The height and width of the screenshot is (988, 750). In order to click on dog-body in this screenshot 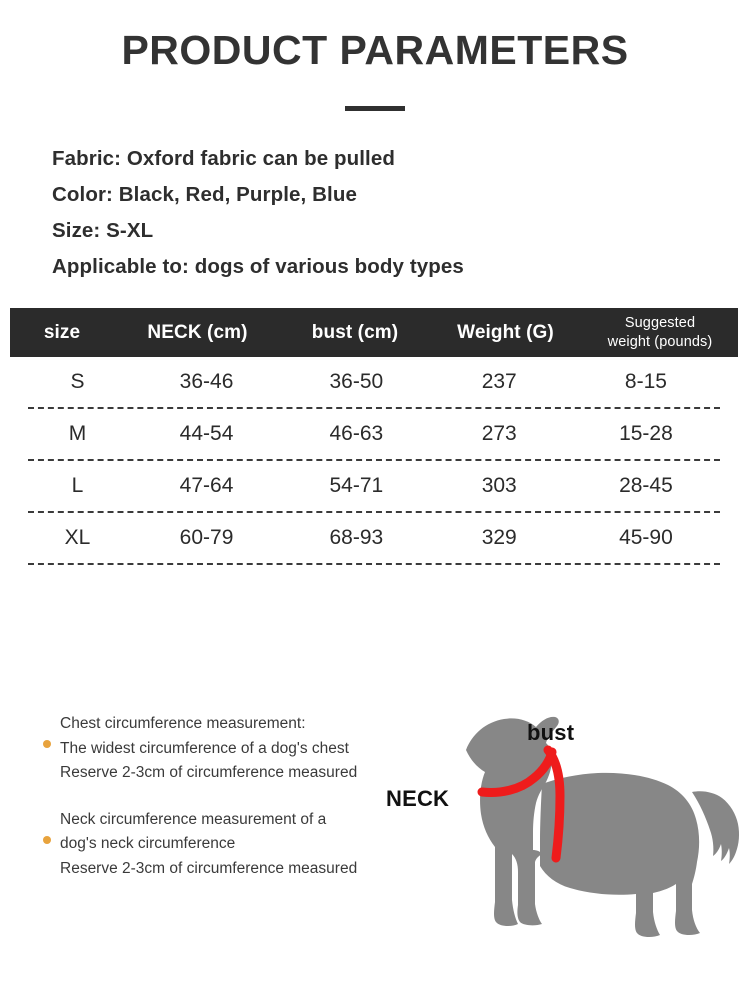, I will do `click(620, 855)`.